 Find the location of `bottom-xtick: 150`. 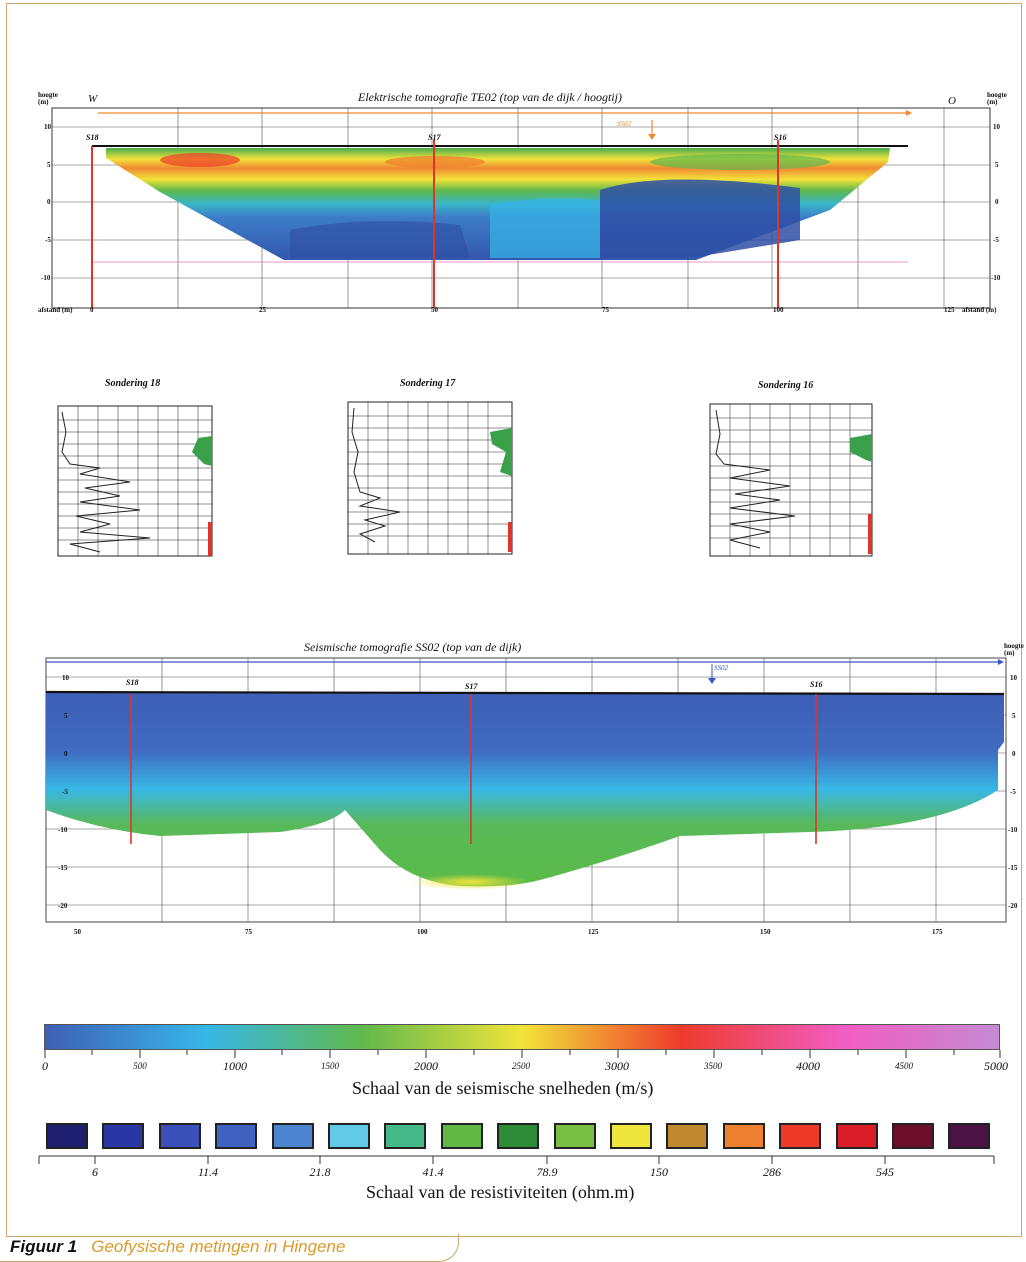

bottom-xtick: 150 is located at coordinates (765, 932).